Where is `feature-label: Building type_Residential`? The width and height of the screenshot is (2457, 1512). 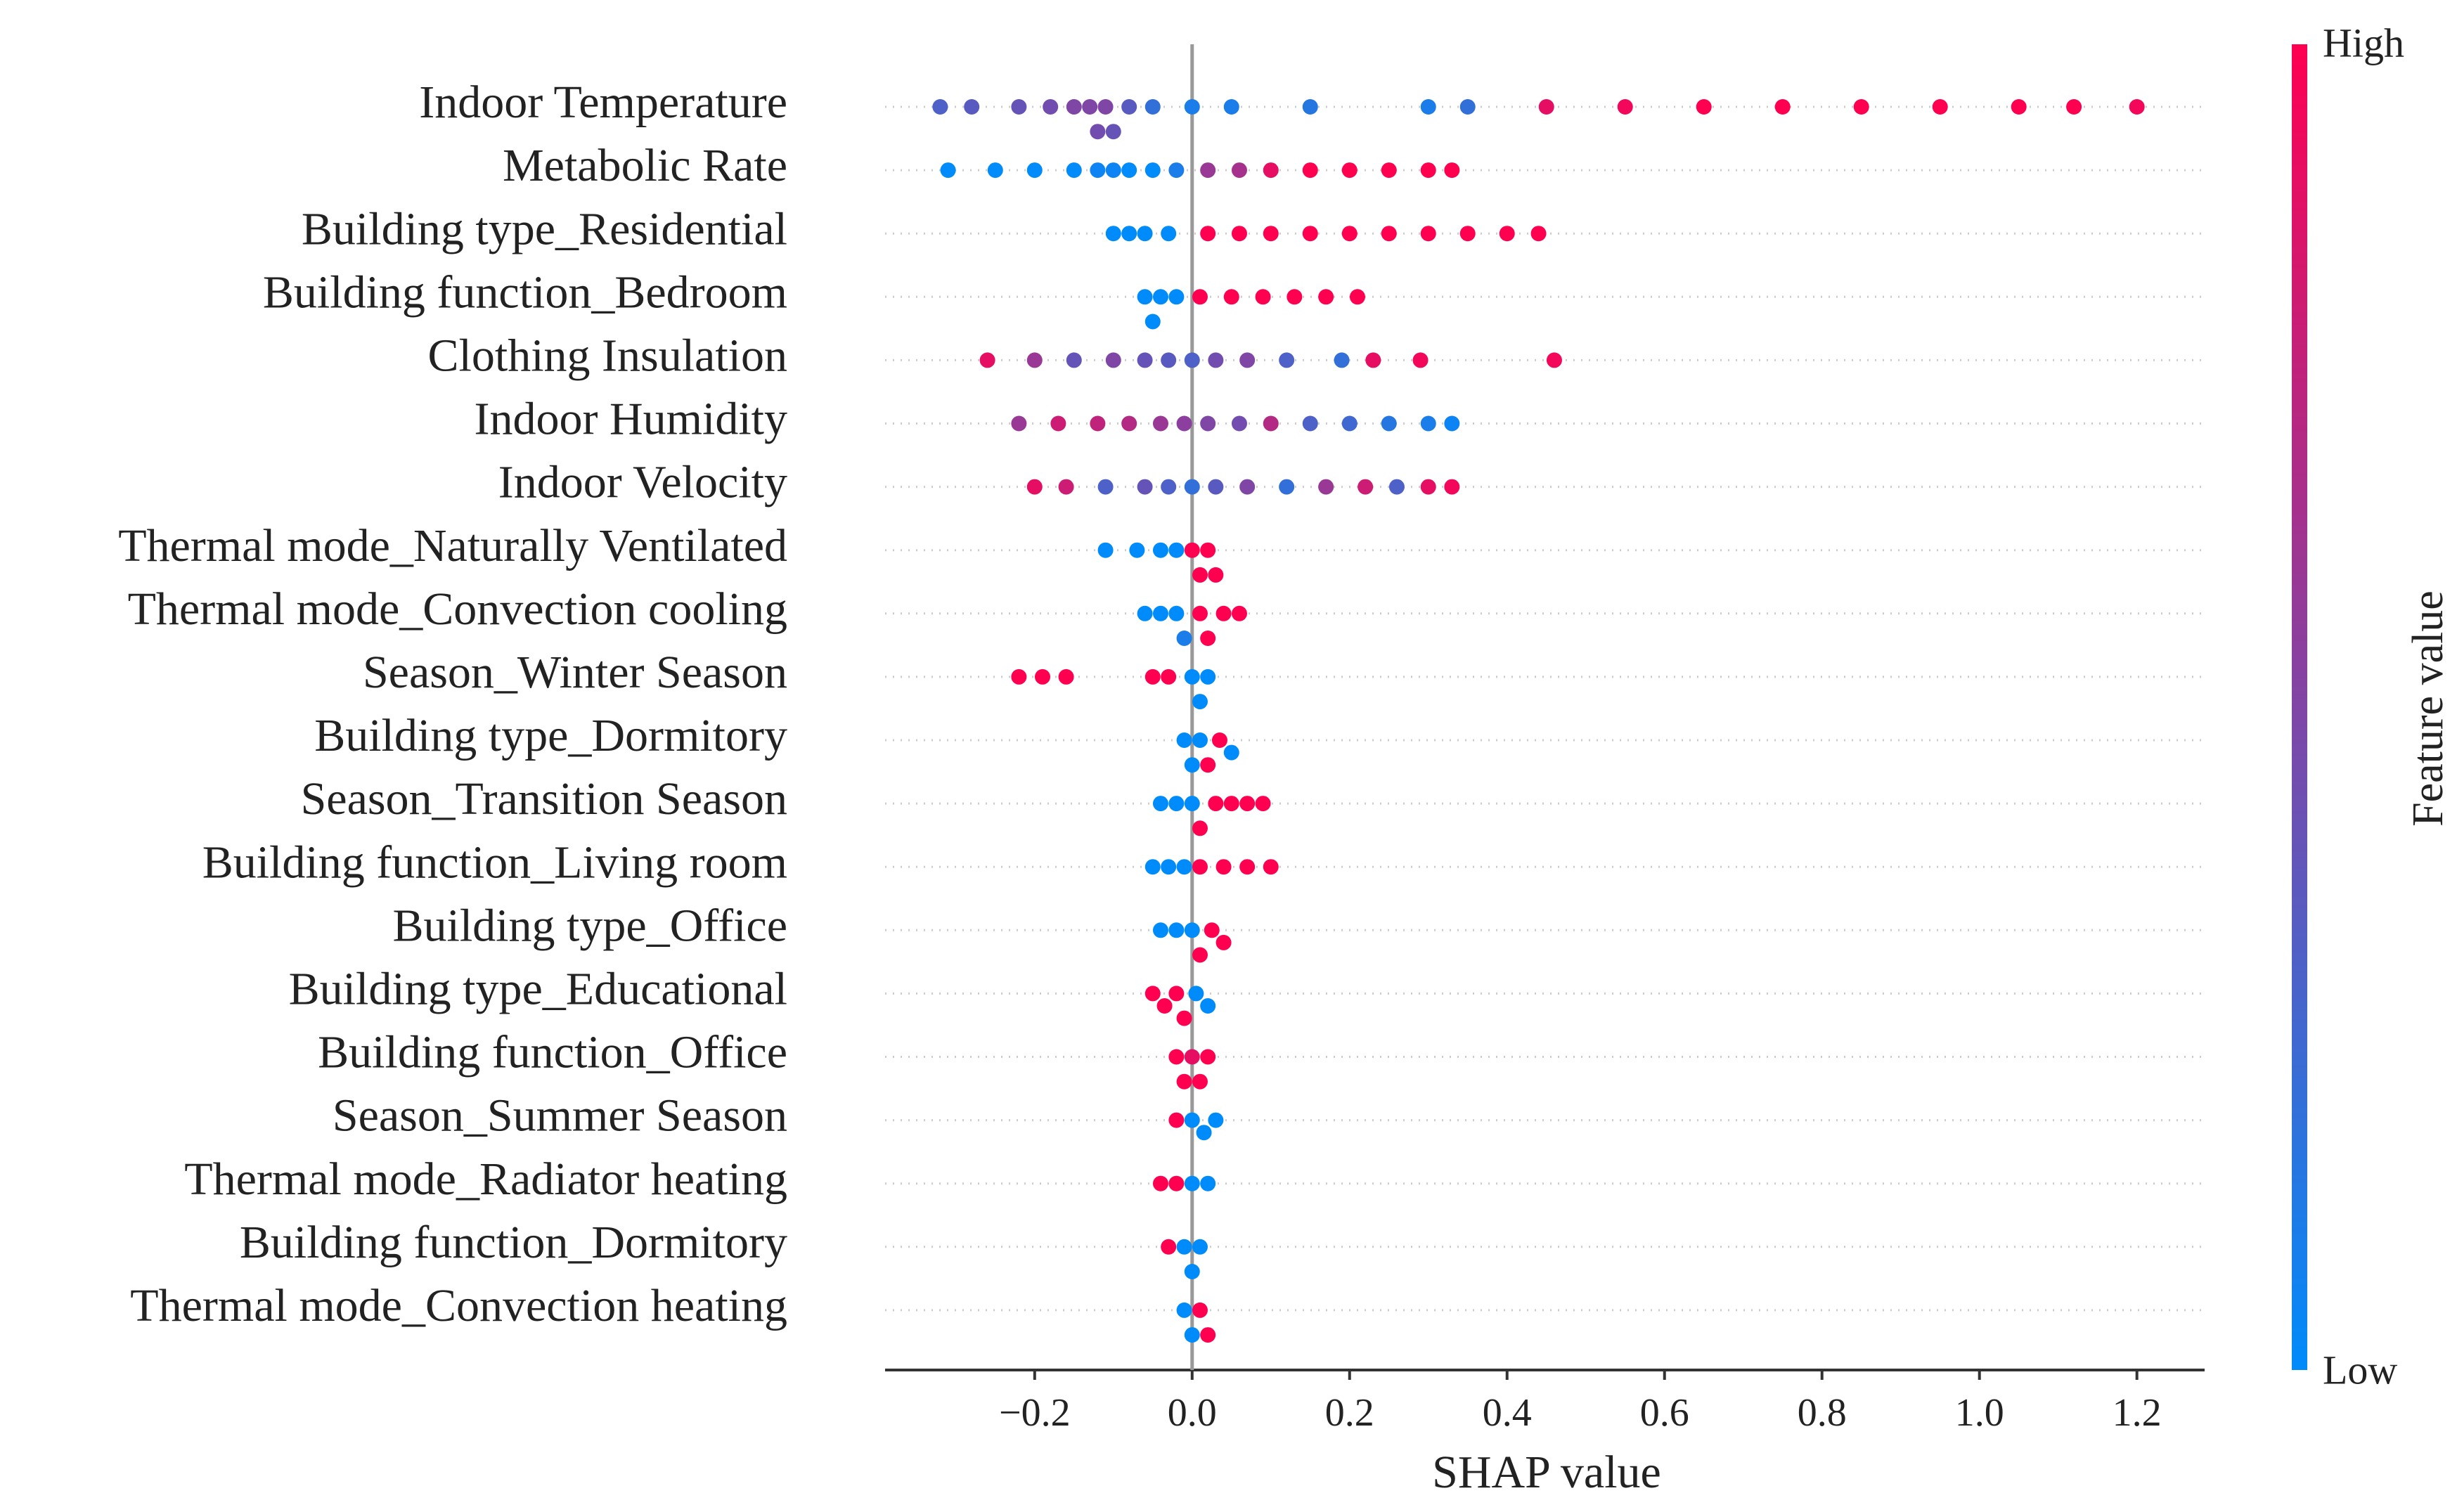
feature-label: Building type_Residential is located at coordinates (544, 228).